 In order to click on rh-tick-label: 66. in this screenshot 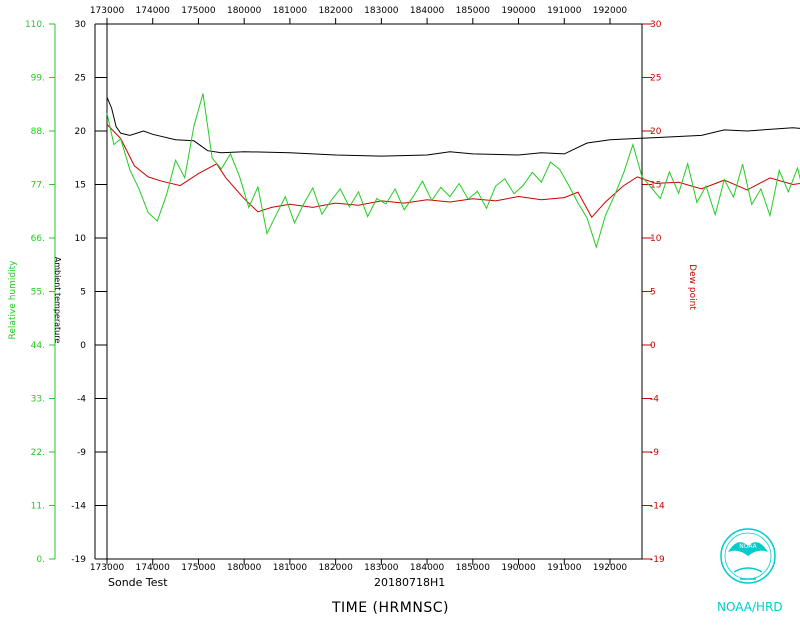, I will do `click(38, 239)`.